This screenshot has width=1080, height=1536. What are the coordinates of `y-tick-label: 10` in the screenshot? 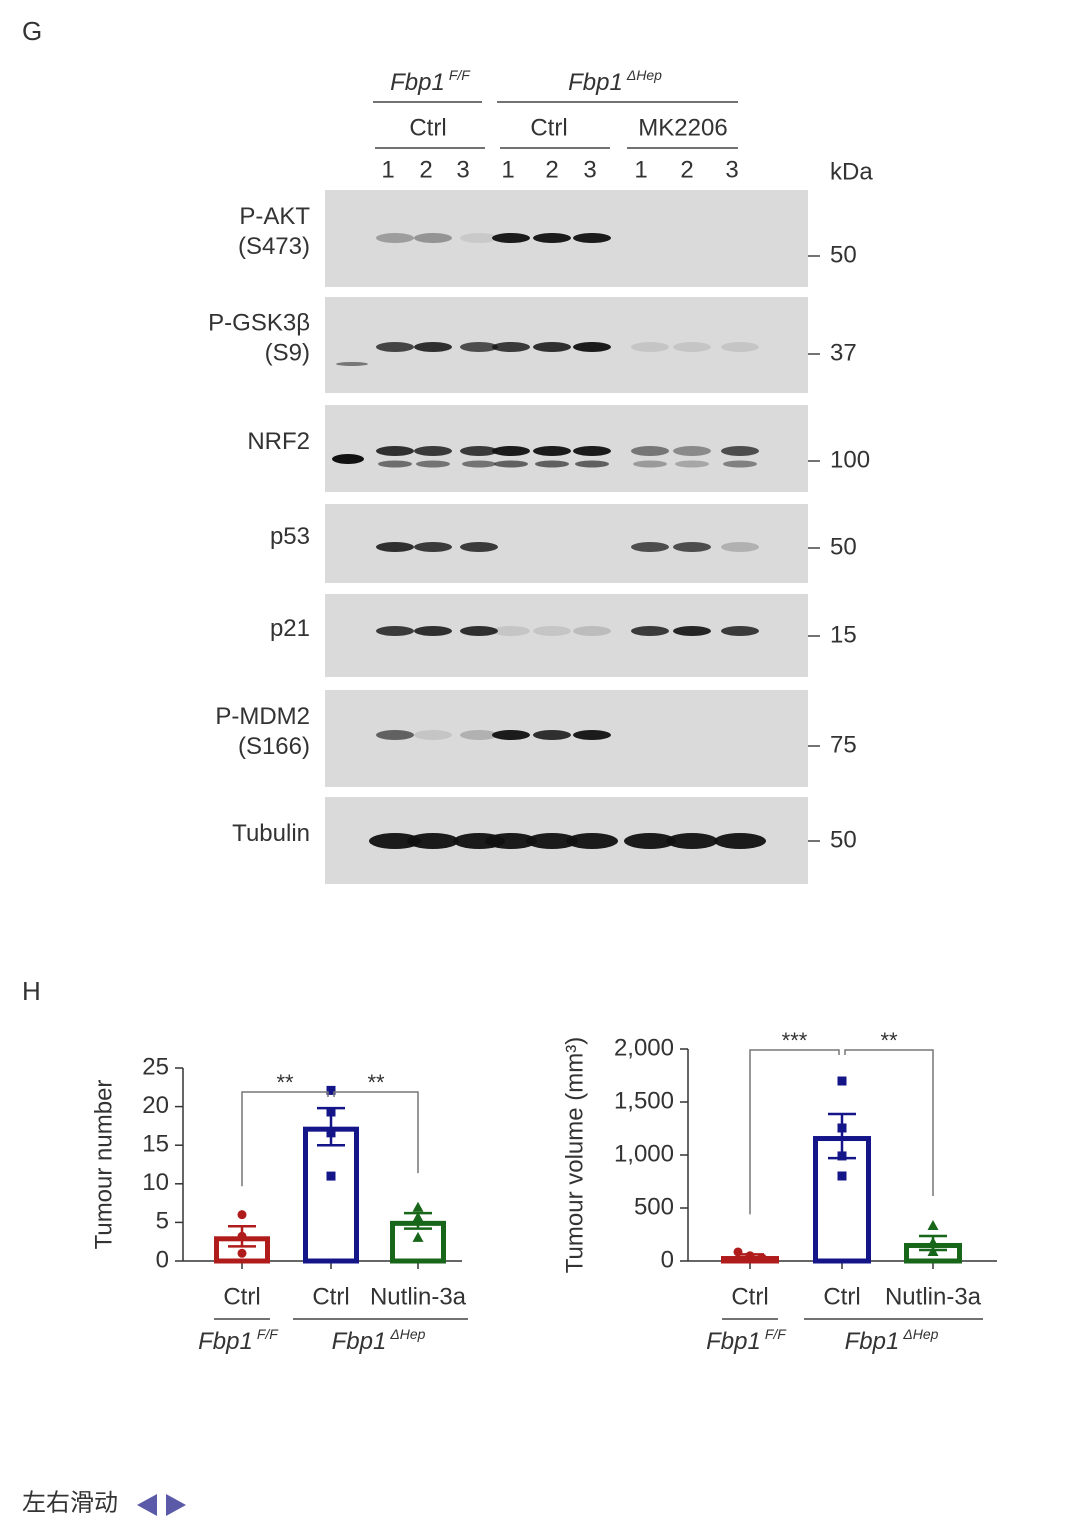 It's located at (155, 1182).